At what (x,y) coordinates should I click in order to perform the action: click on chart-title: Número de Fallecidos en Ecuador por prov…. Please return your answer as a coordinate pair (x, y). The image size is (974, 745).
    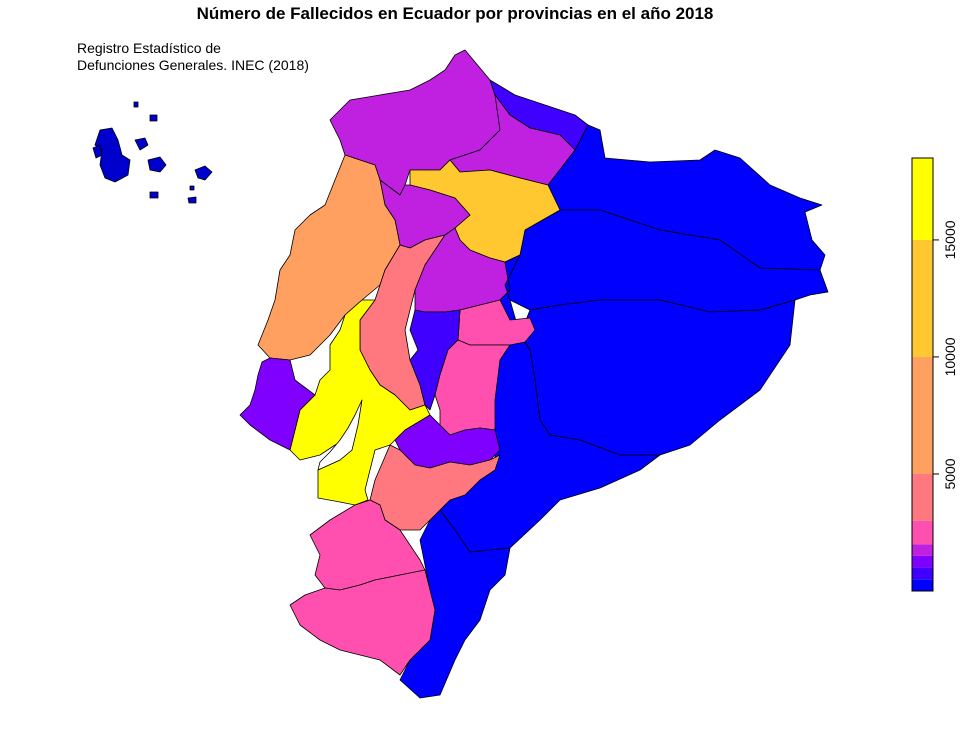
    Looking at the image, I should click on (455, 13).